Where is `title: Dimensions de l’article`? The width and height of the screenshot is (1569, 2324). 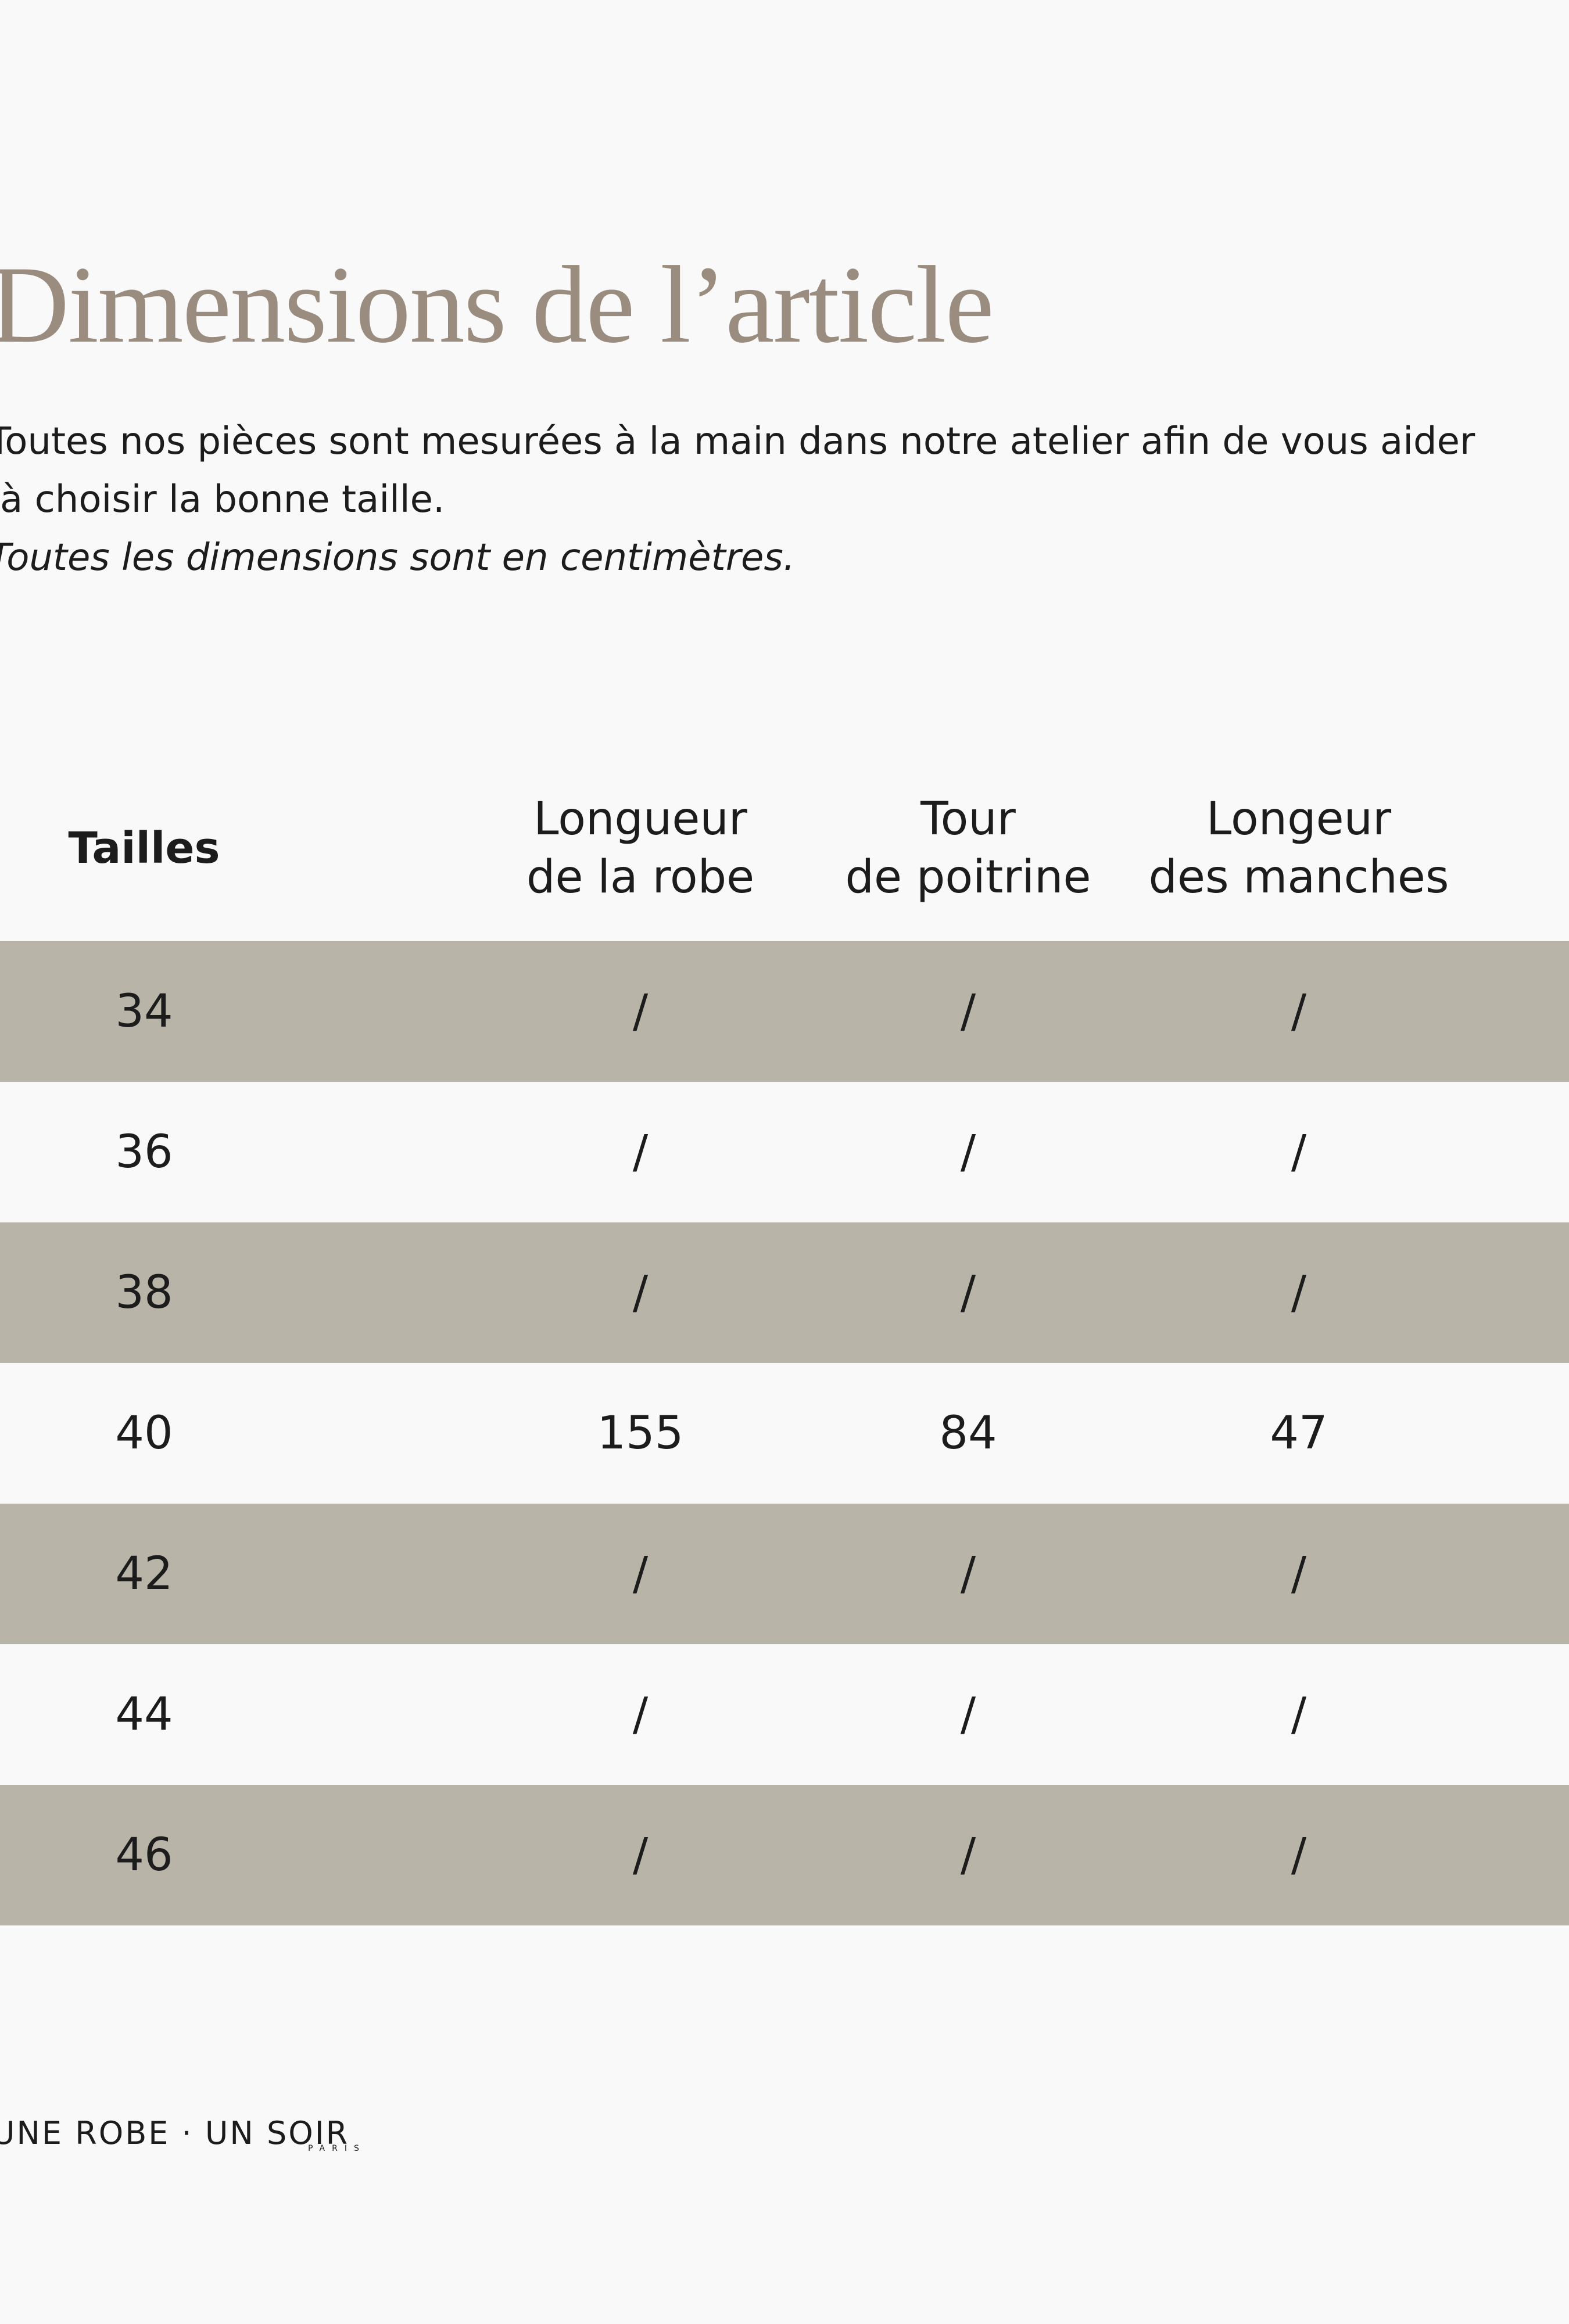
title: Dimensions de l’article is located at coordinates (497, 305).